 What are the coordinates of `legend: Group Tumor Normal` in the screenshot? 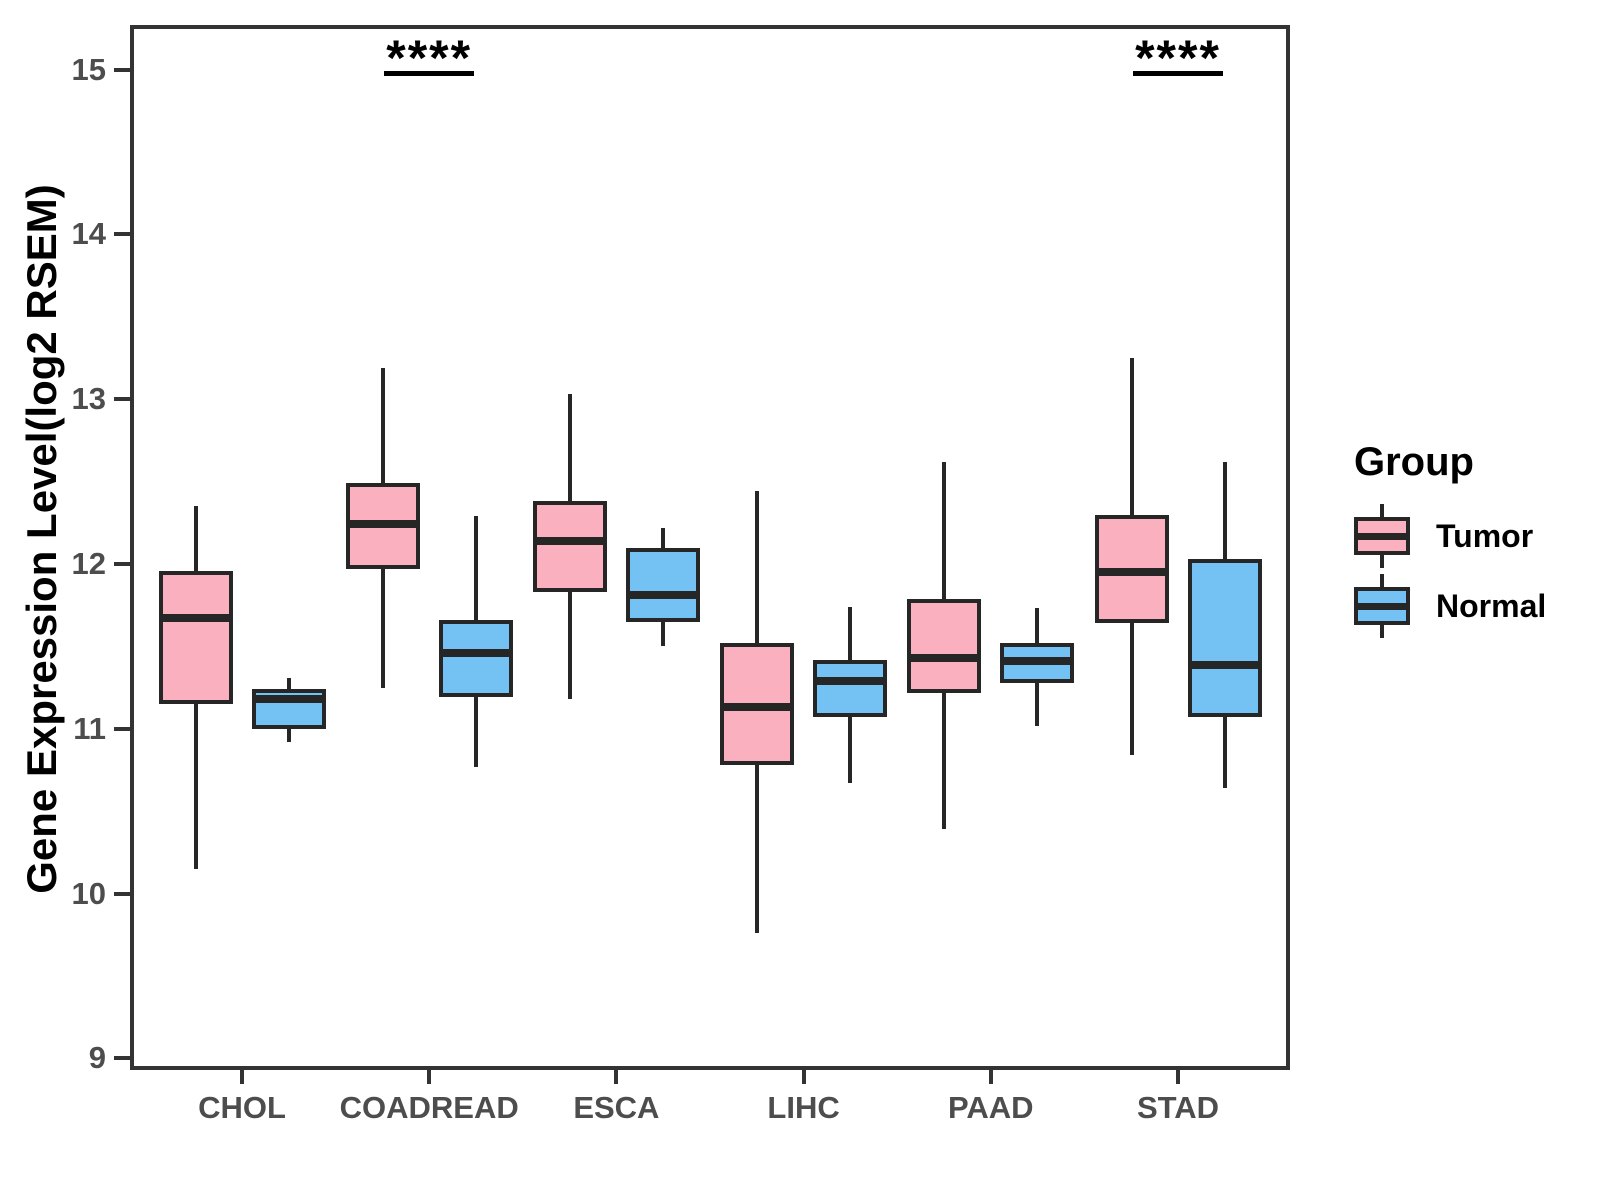 It's located at (1477, 542).